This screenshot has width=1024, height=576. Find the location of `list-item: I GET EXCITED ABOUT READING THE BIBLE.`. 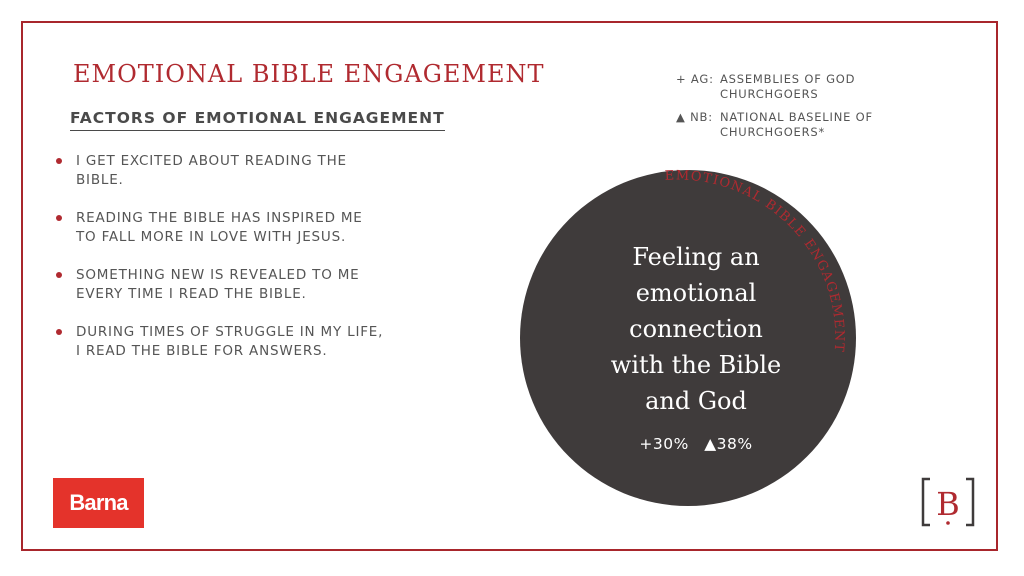

list-item: I GET EXCITED ABOUT READING THE BIBLE. is located at coordinates (220, 171).